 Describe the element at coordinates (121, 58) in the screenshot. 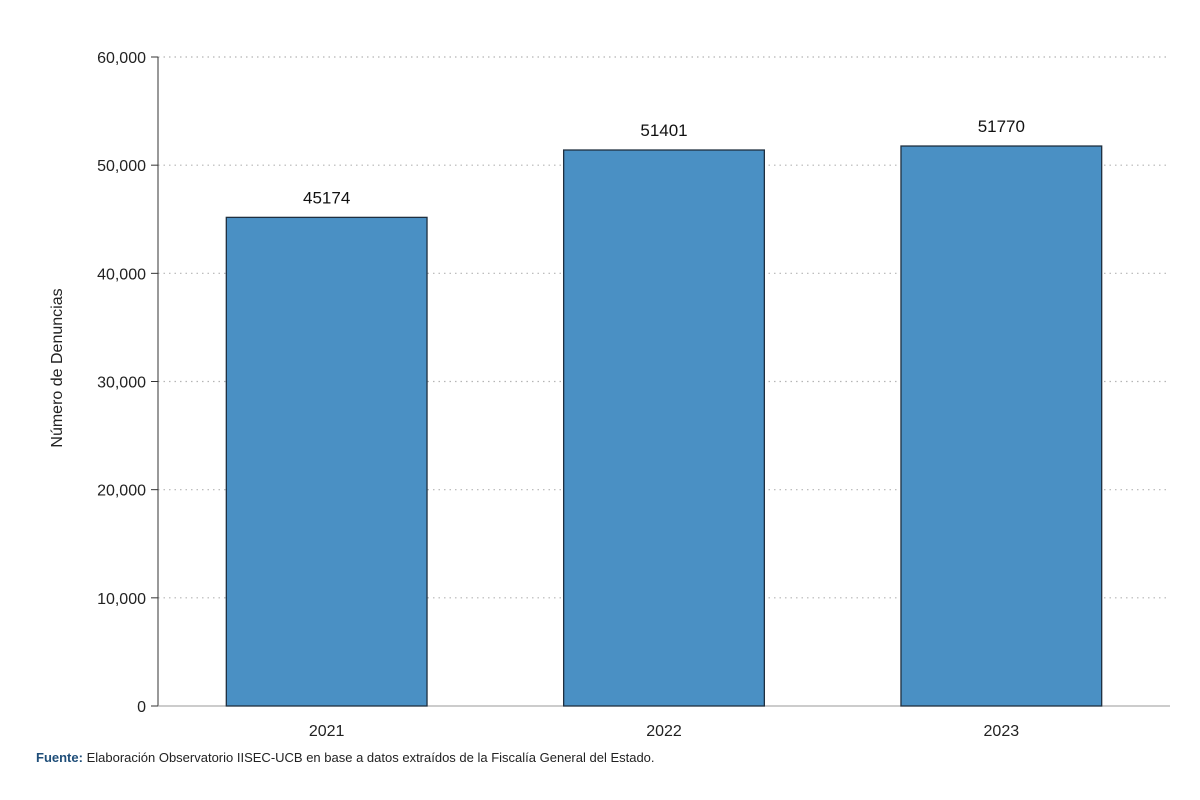

I see `y-tick-label: 60,000` at that location.